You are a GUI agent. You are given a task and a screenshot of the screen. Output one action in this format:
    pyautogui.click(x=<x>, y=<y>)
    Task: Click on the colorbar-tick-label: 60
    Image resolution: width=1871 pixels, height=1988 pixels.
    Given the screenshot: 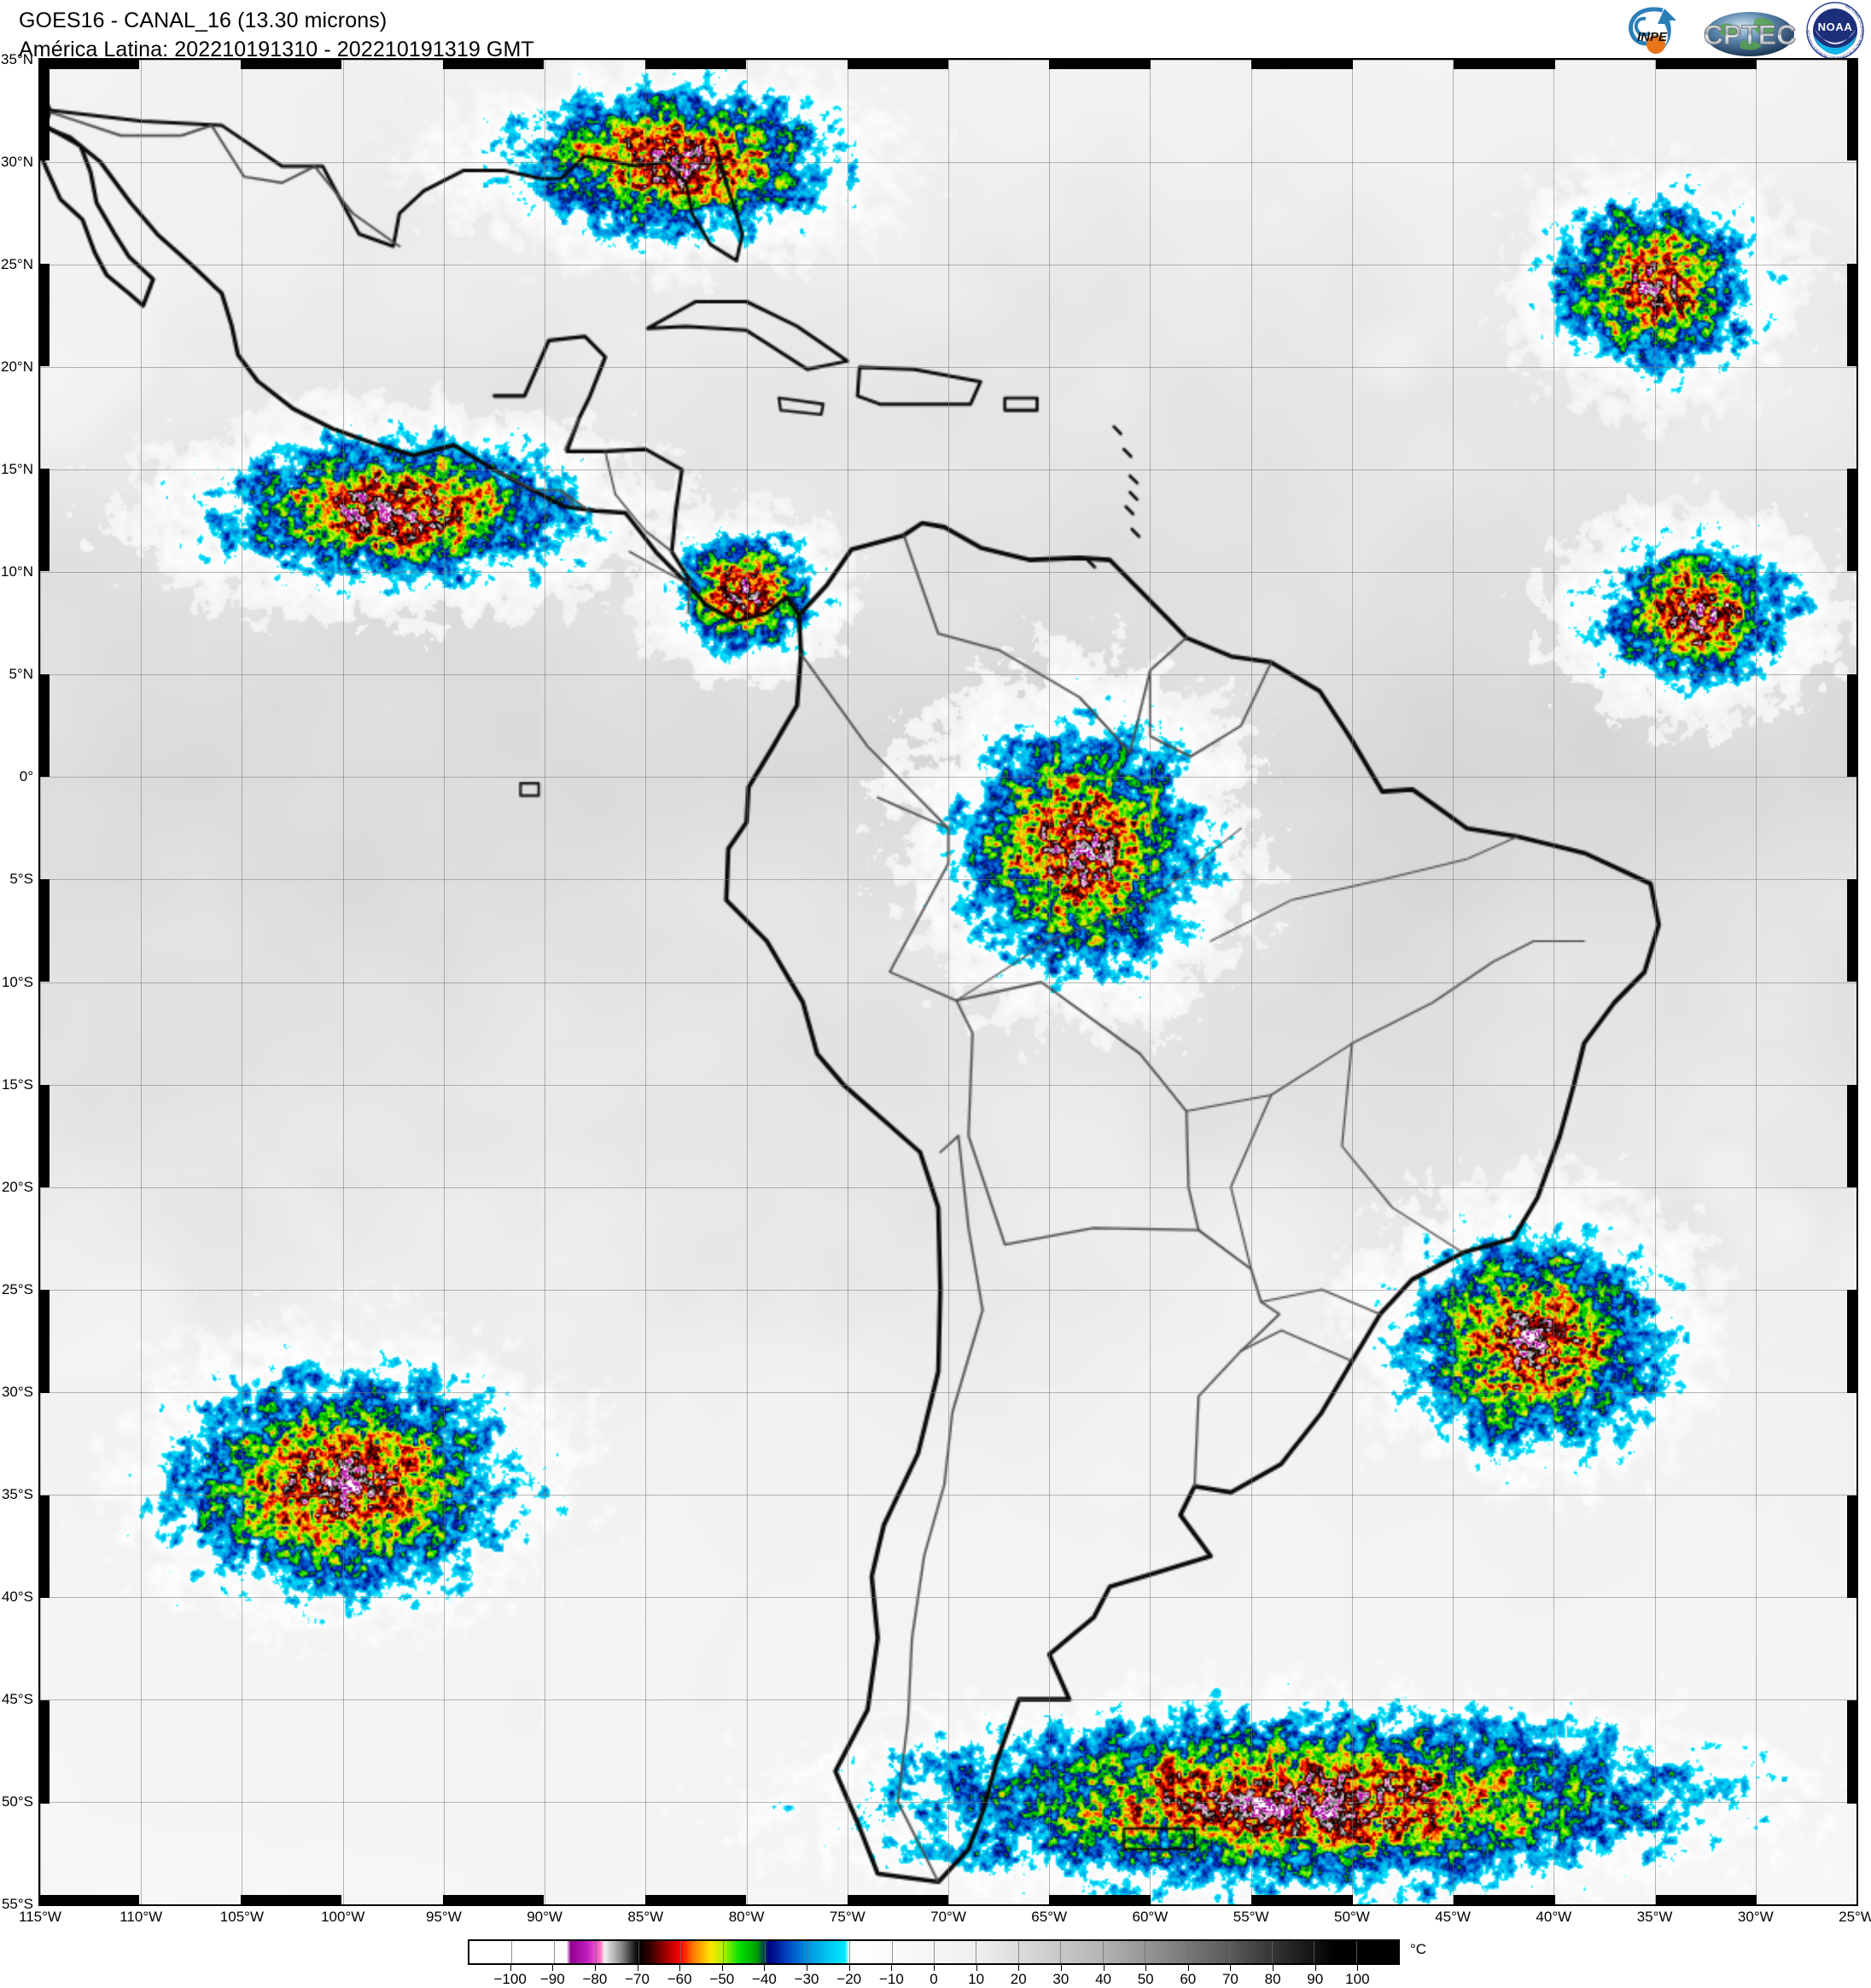 What is the action you would take?
    pyautogui.click(x=1188, y=1979)
    